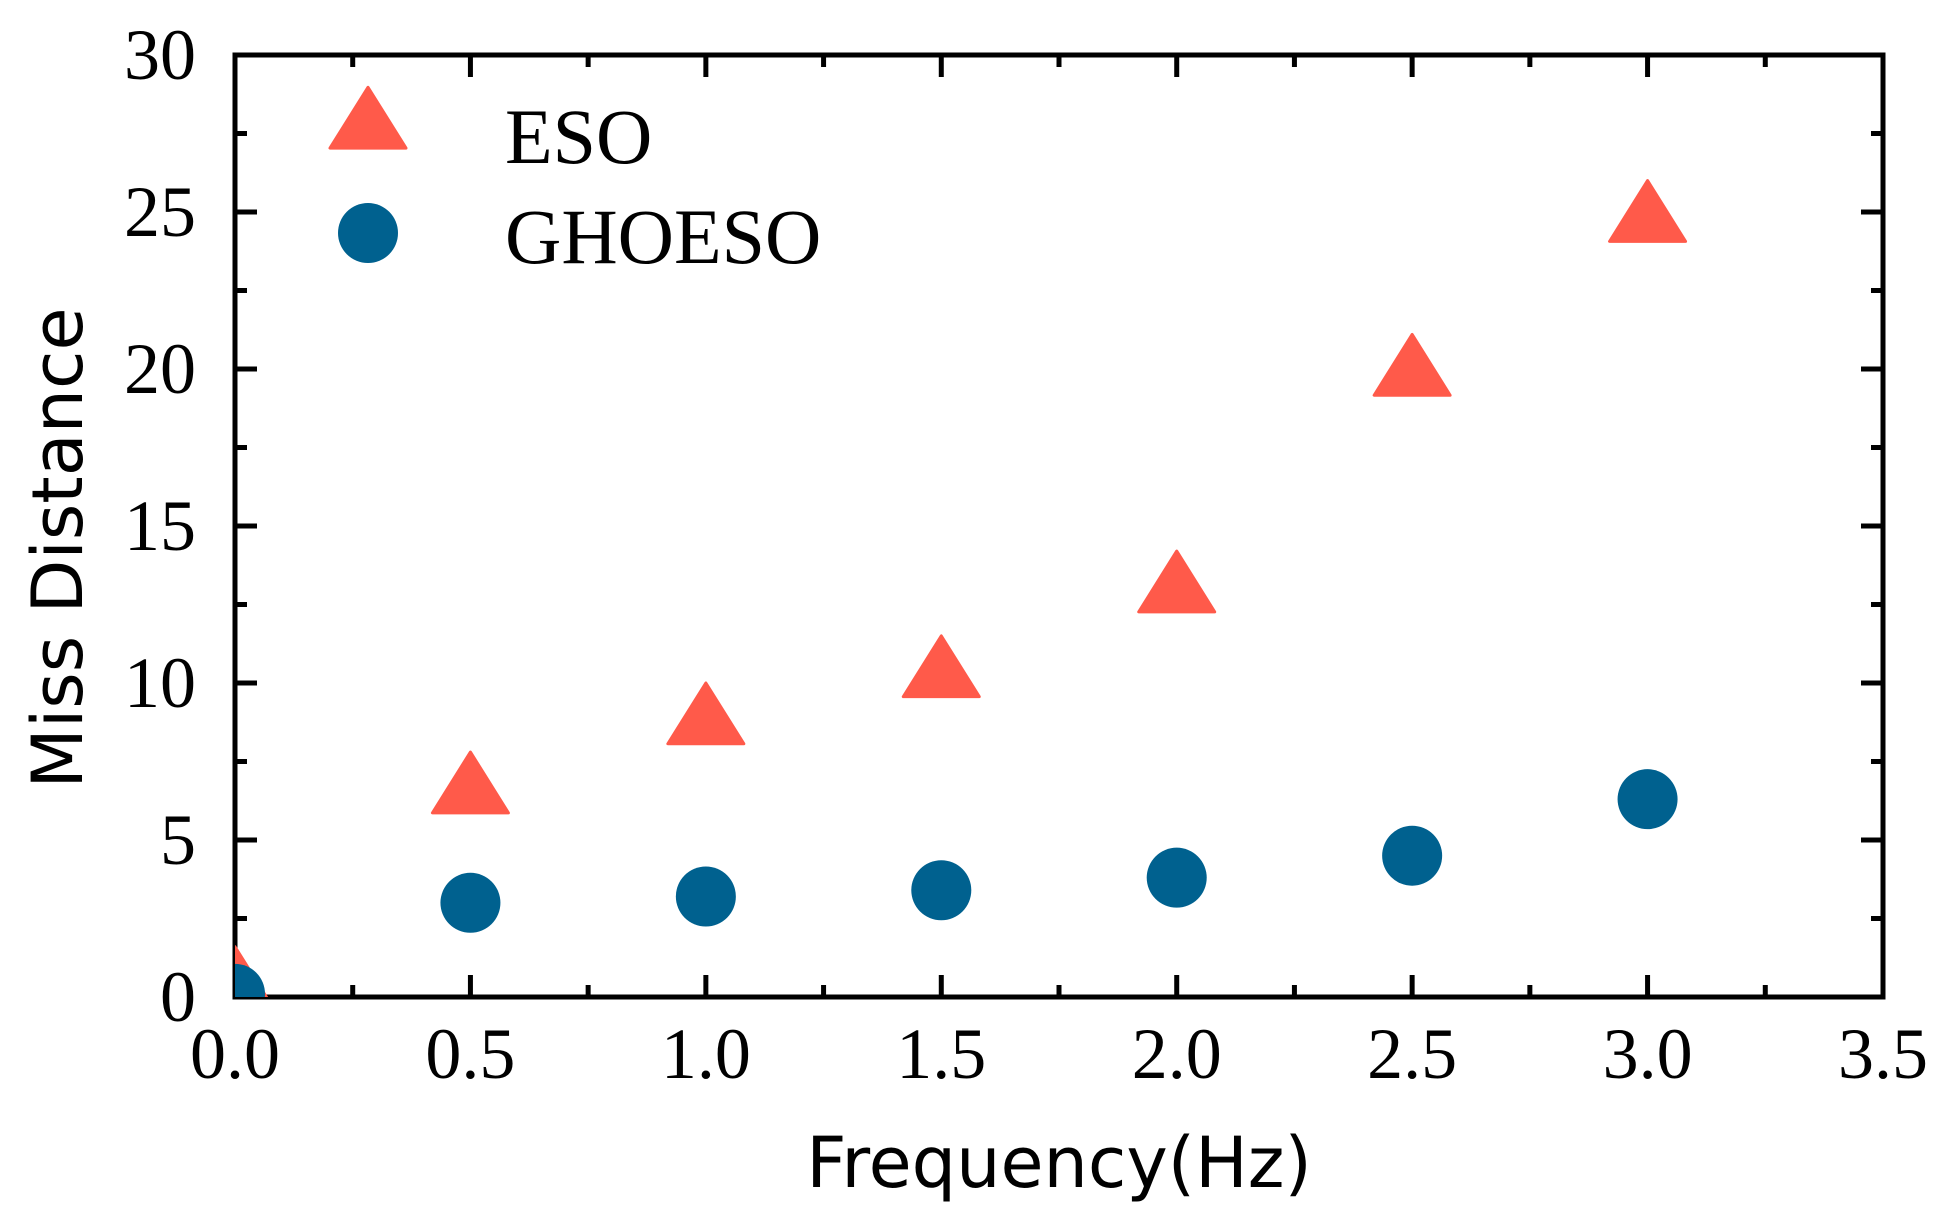 The height and width of the screenshot is (1222, 1935). What do you see at coordinates (160, 212) in the screenshot?
I see `y-tick-label: 25` at bounding box center [160, 212].